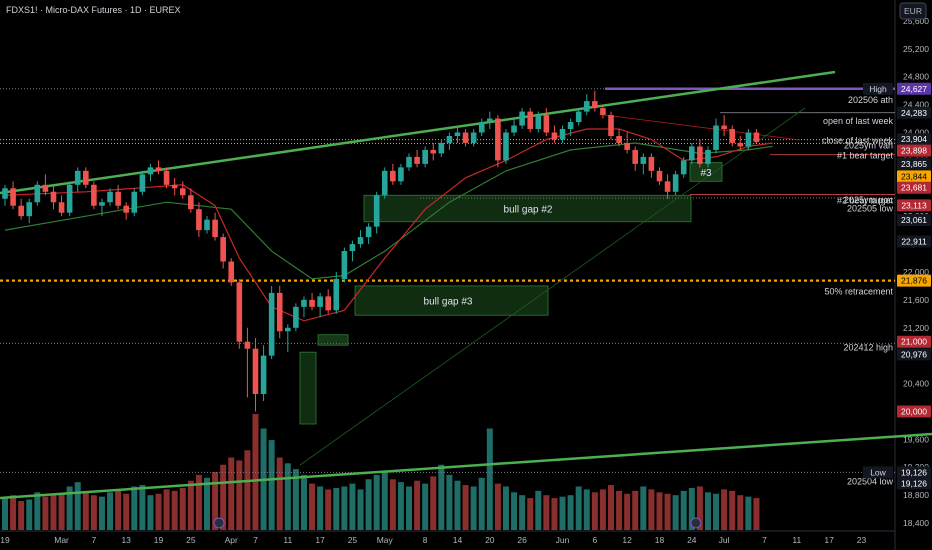  I want to click on x-tick-label: 26, so click(522, 540).